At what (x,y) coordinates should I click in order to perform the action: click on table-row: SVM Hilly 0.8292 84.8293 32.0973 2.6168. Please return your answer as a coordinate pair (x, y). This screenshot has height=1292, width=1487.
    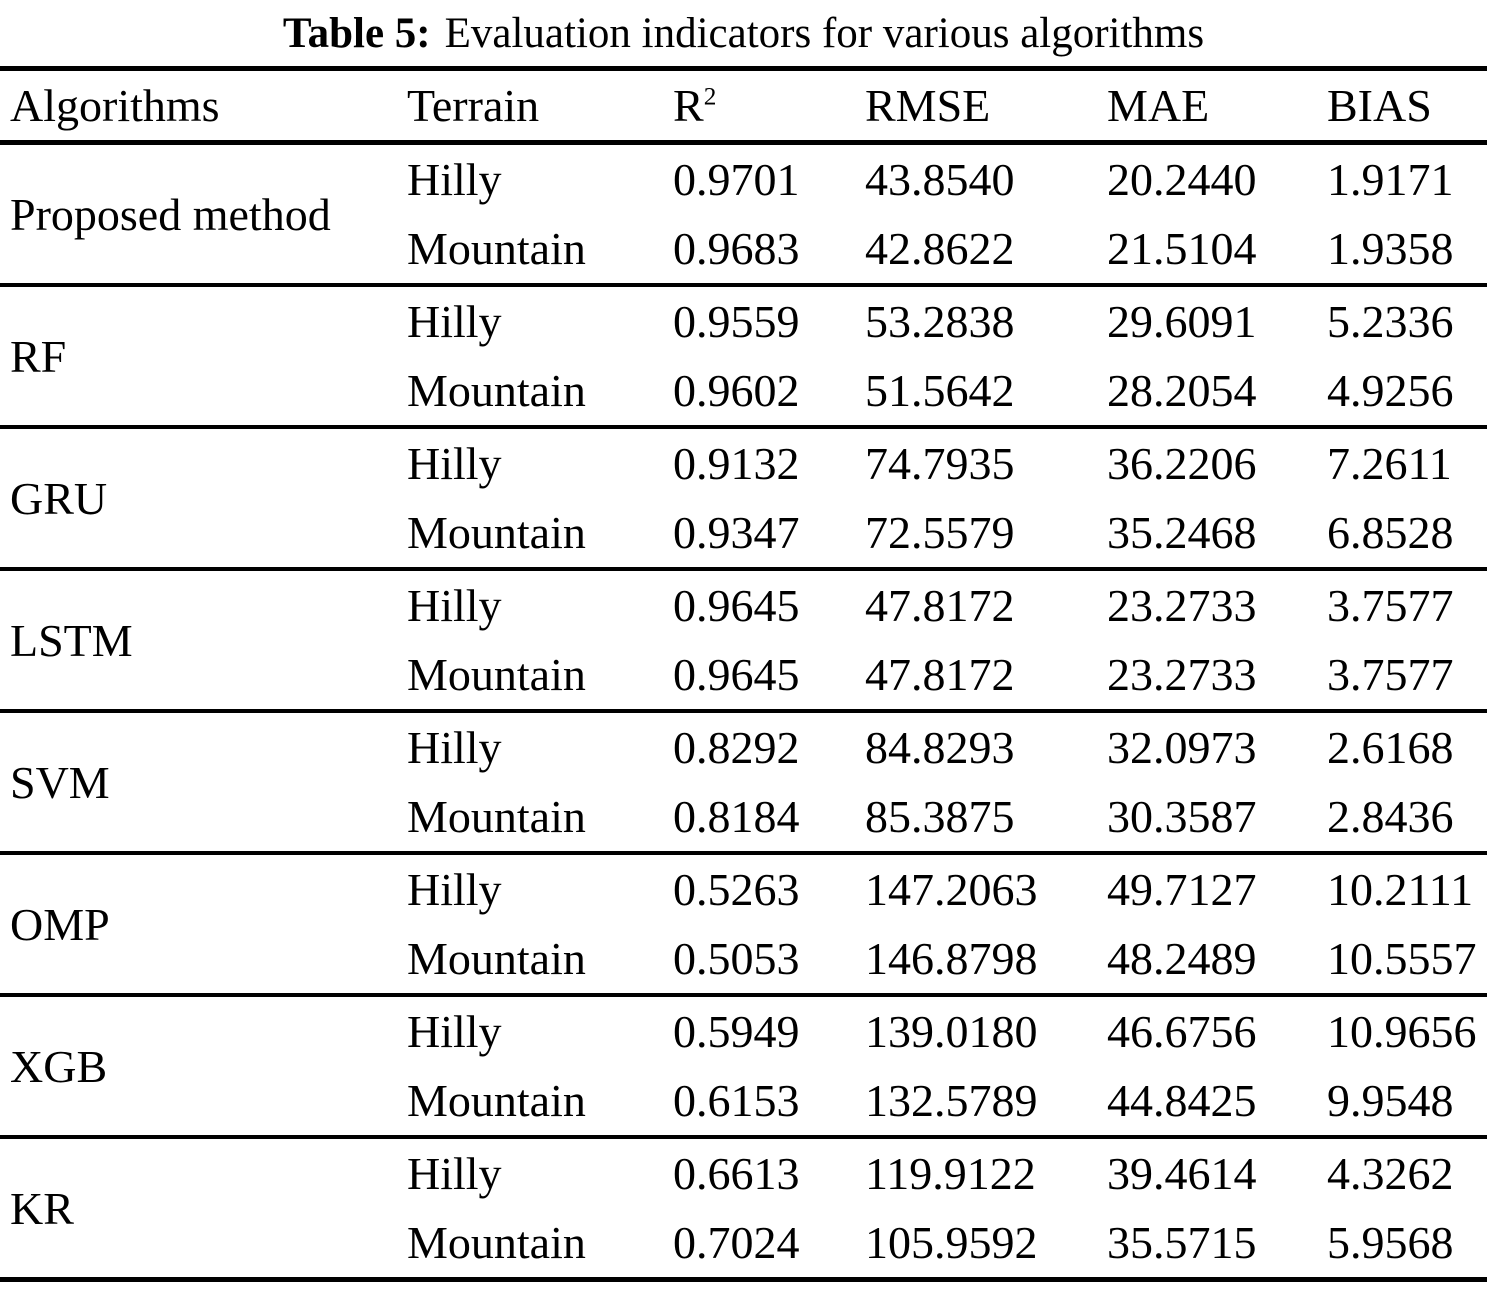
    Looking at the image, I should click on (743, 759).